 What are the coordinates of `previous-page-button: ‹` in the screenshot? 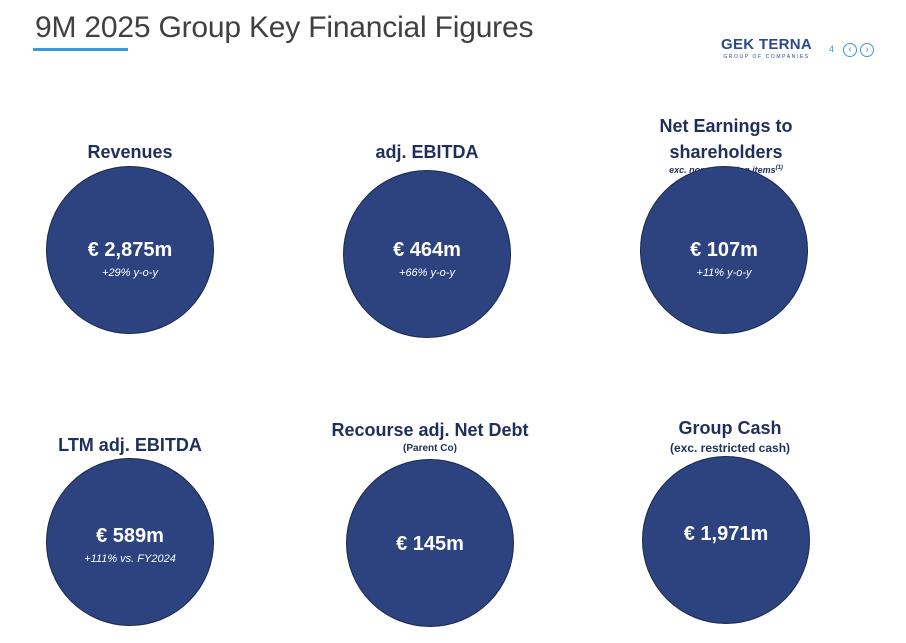 It's located at (850, 50).